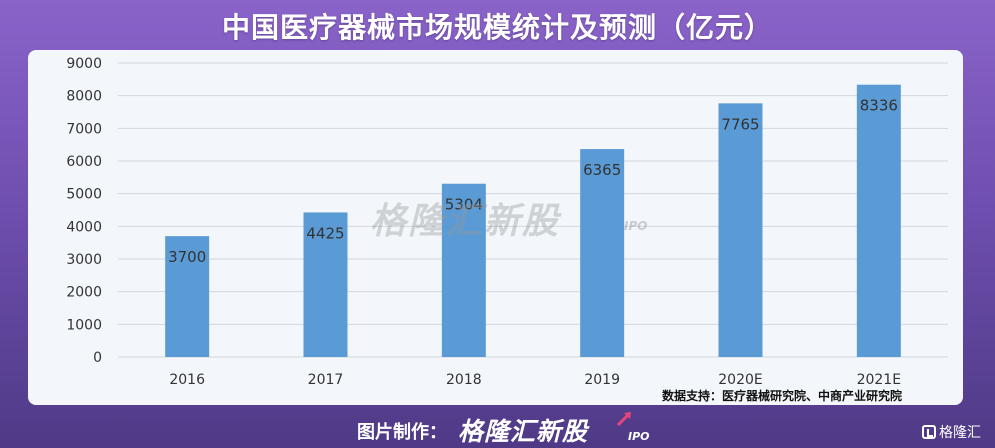  Describe the element at coordinates (960, 433) in the screenshot. I see `corner-logo-text: 格隆汇` at that location.